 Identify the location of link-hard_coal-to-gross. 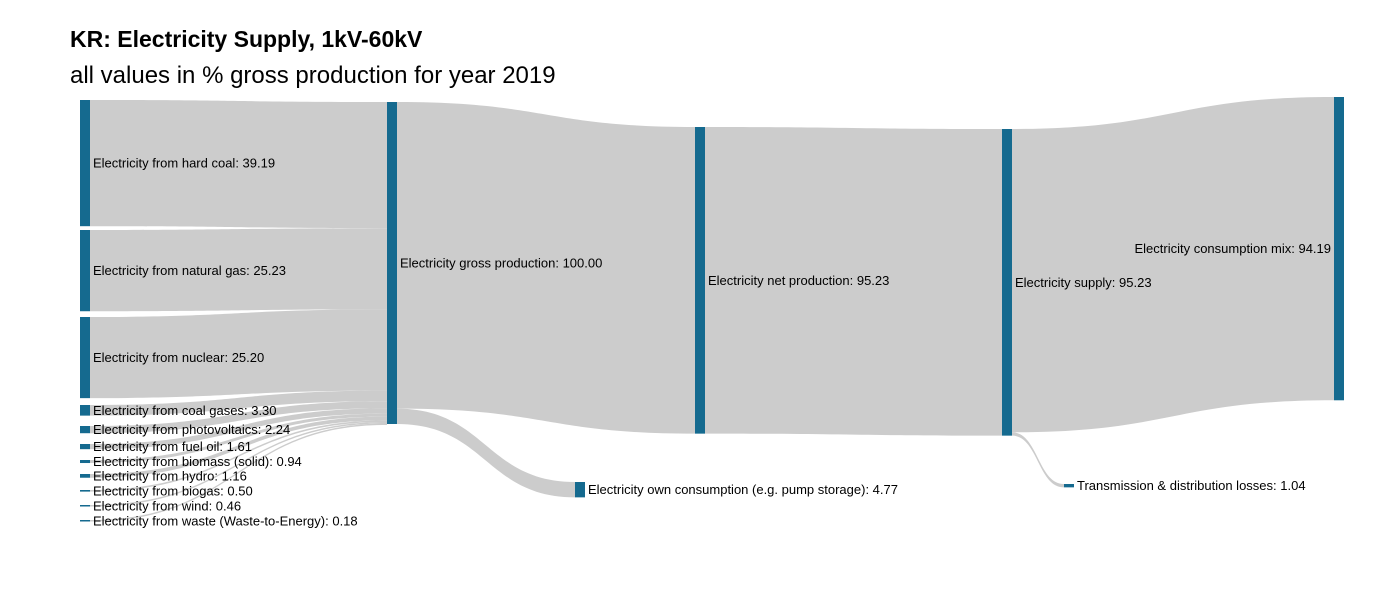
(238, 164).